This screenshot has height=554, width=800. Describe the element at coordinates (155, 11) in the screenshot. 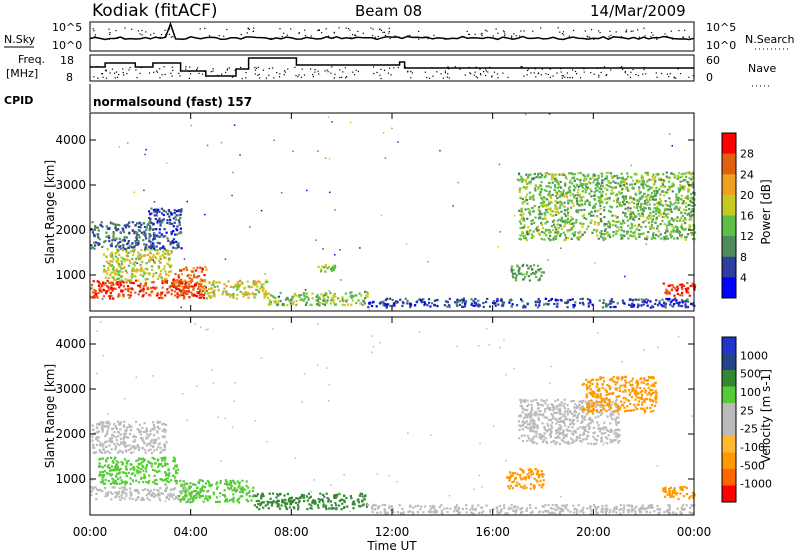

I see `station-title: Kodiak (fitACF)` at that location.